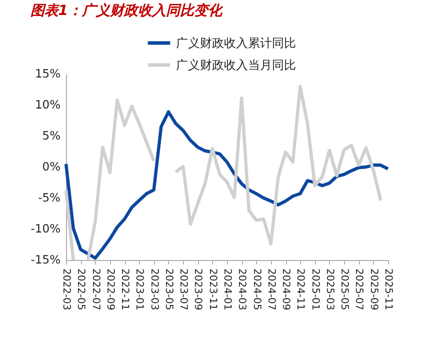 The width and height of the screenshot is (444, 343). What do you see at coordinates (110, 289) in the screenshot?
I see `x-tick-label: 2022-09` at bounding box center [110, 289].